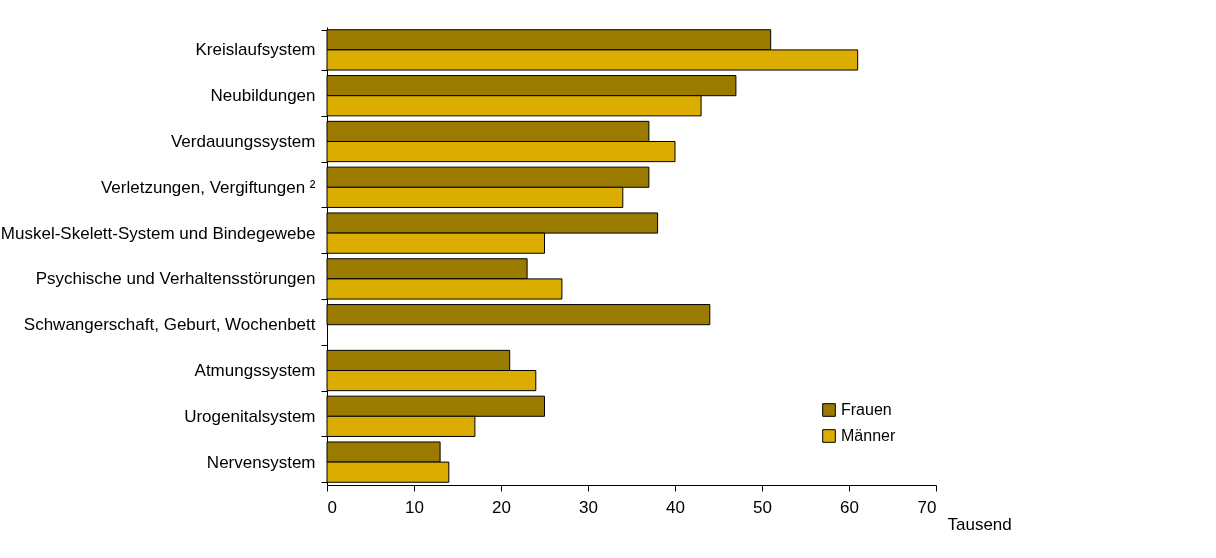 This screenshot has height=558, width=1216. I want to click on x-tick-label: 70, so click(927, 507).